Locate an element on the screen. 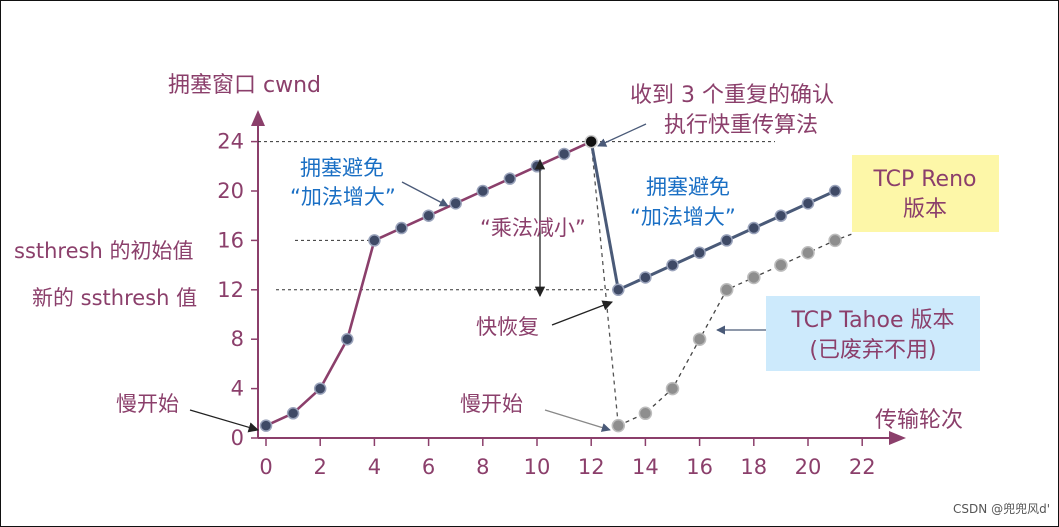 The width and height of the screenshot is (1059, 527). x-ticks: 0 2 4 6 8 10 12 14 16 18 20 22 is located at coordinates (567, 458).